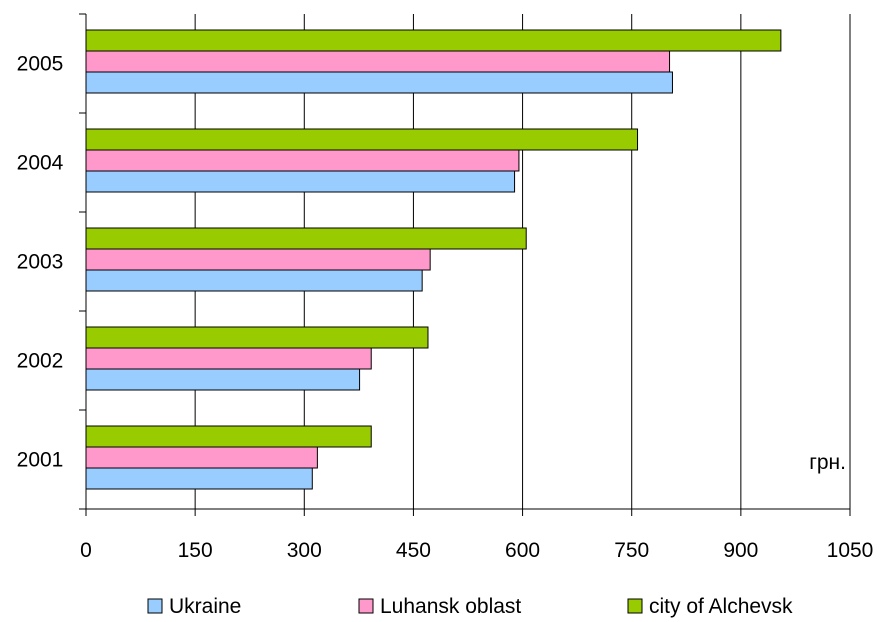  What do you see at coordinates (195, 550) in the screenshot?
I see `x-tick-label-150: 150` at bounding box center [195, 550].